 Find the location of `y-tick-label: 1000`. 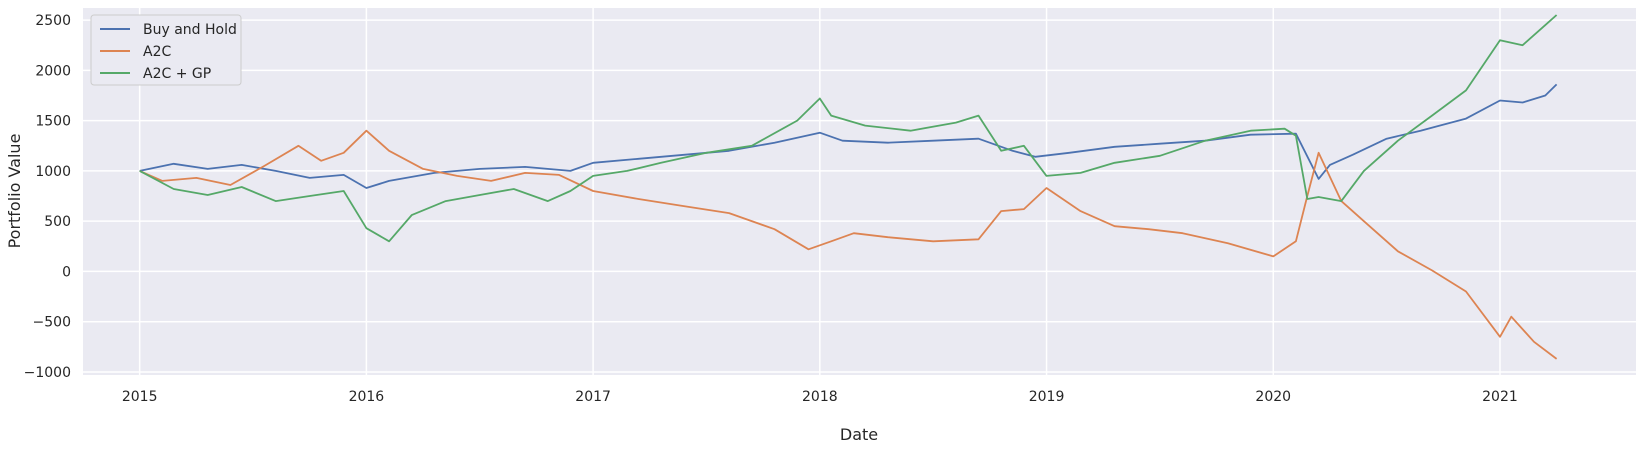

y-tick-label: 1000 is located at coordinates (53, 172).